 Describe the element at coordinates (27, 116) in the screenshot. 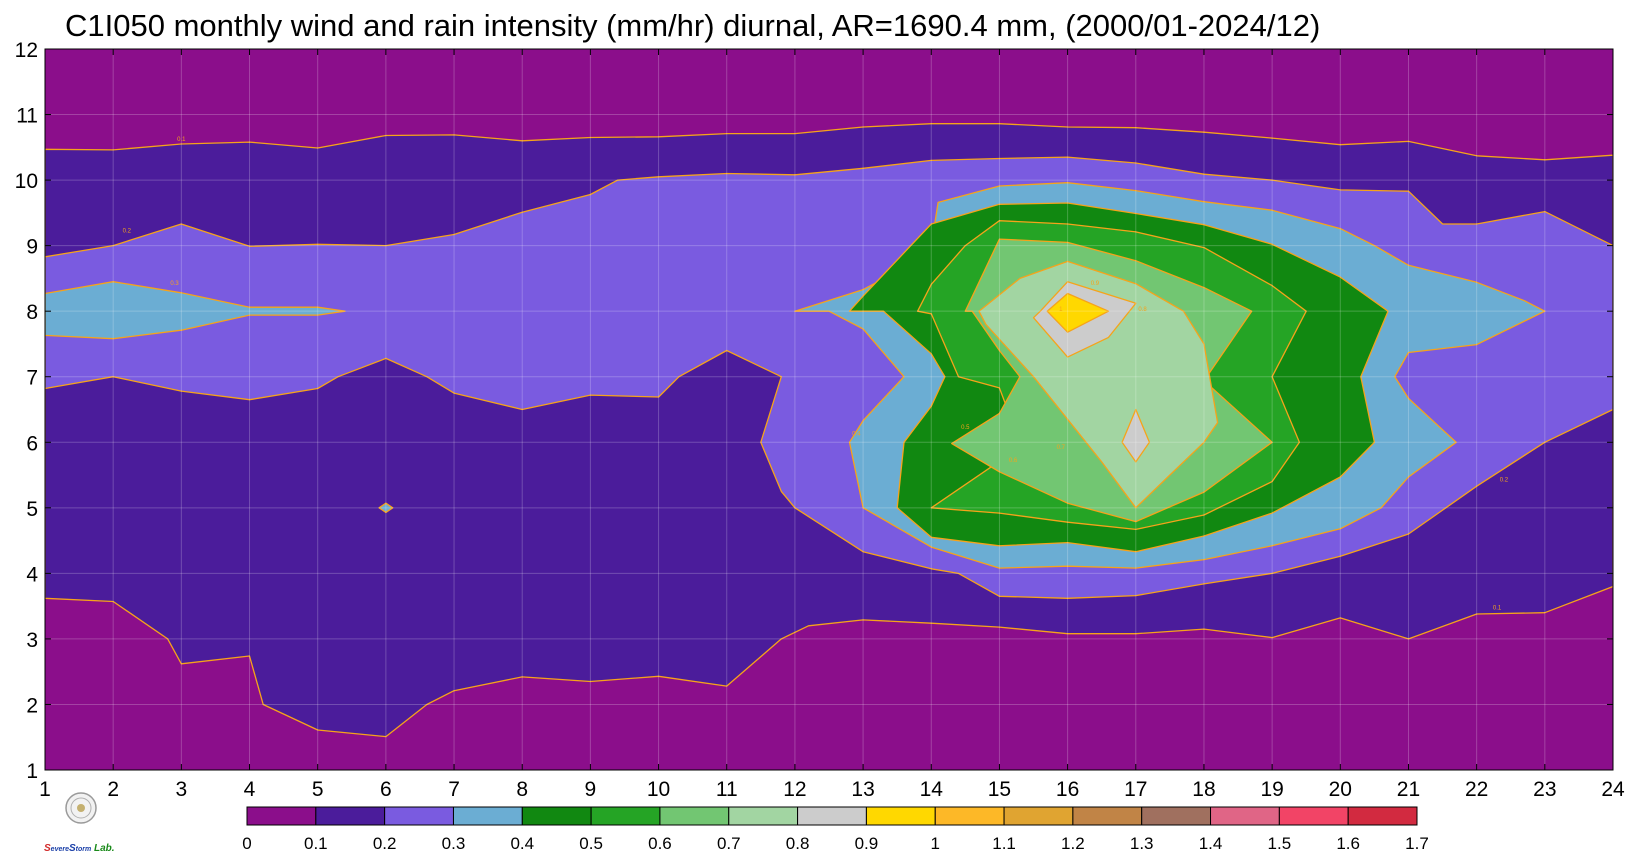

I see `y-tick-label: 11` at that location.